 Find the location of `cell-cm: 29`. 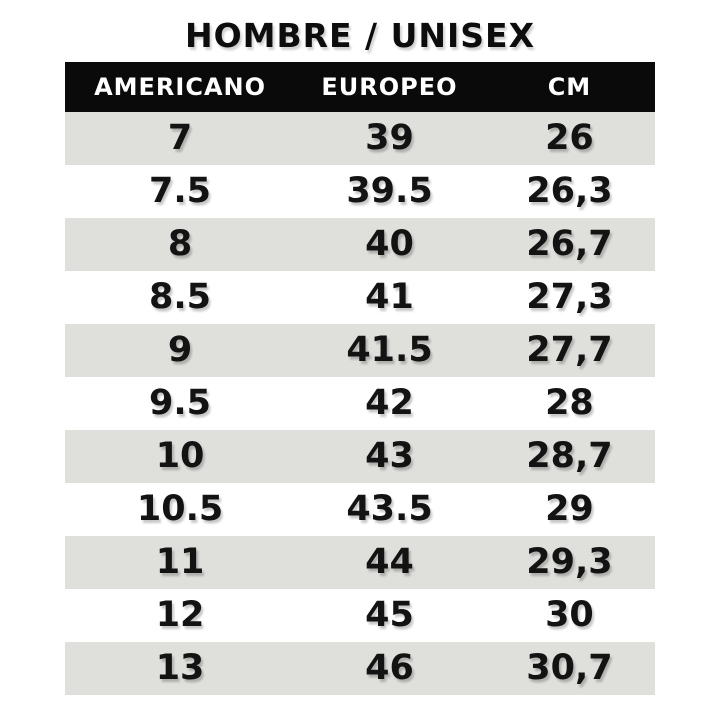

cell-cm: 29 is located at coordinates (569, 509).